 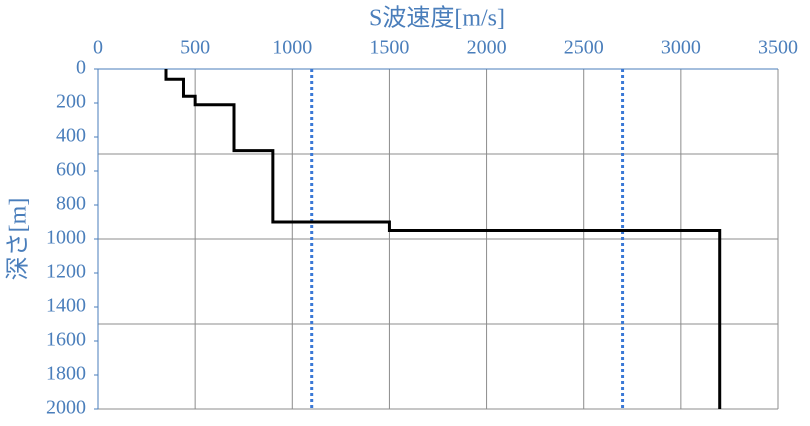 What do you see at coordinates (66, 374) in the screenshot?
I see `y-tick-label: 1800` at bounding box center [66, 374].